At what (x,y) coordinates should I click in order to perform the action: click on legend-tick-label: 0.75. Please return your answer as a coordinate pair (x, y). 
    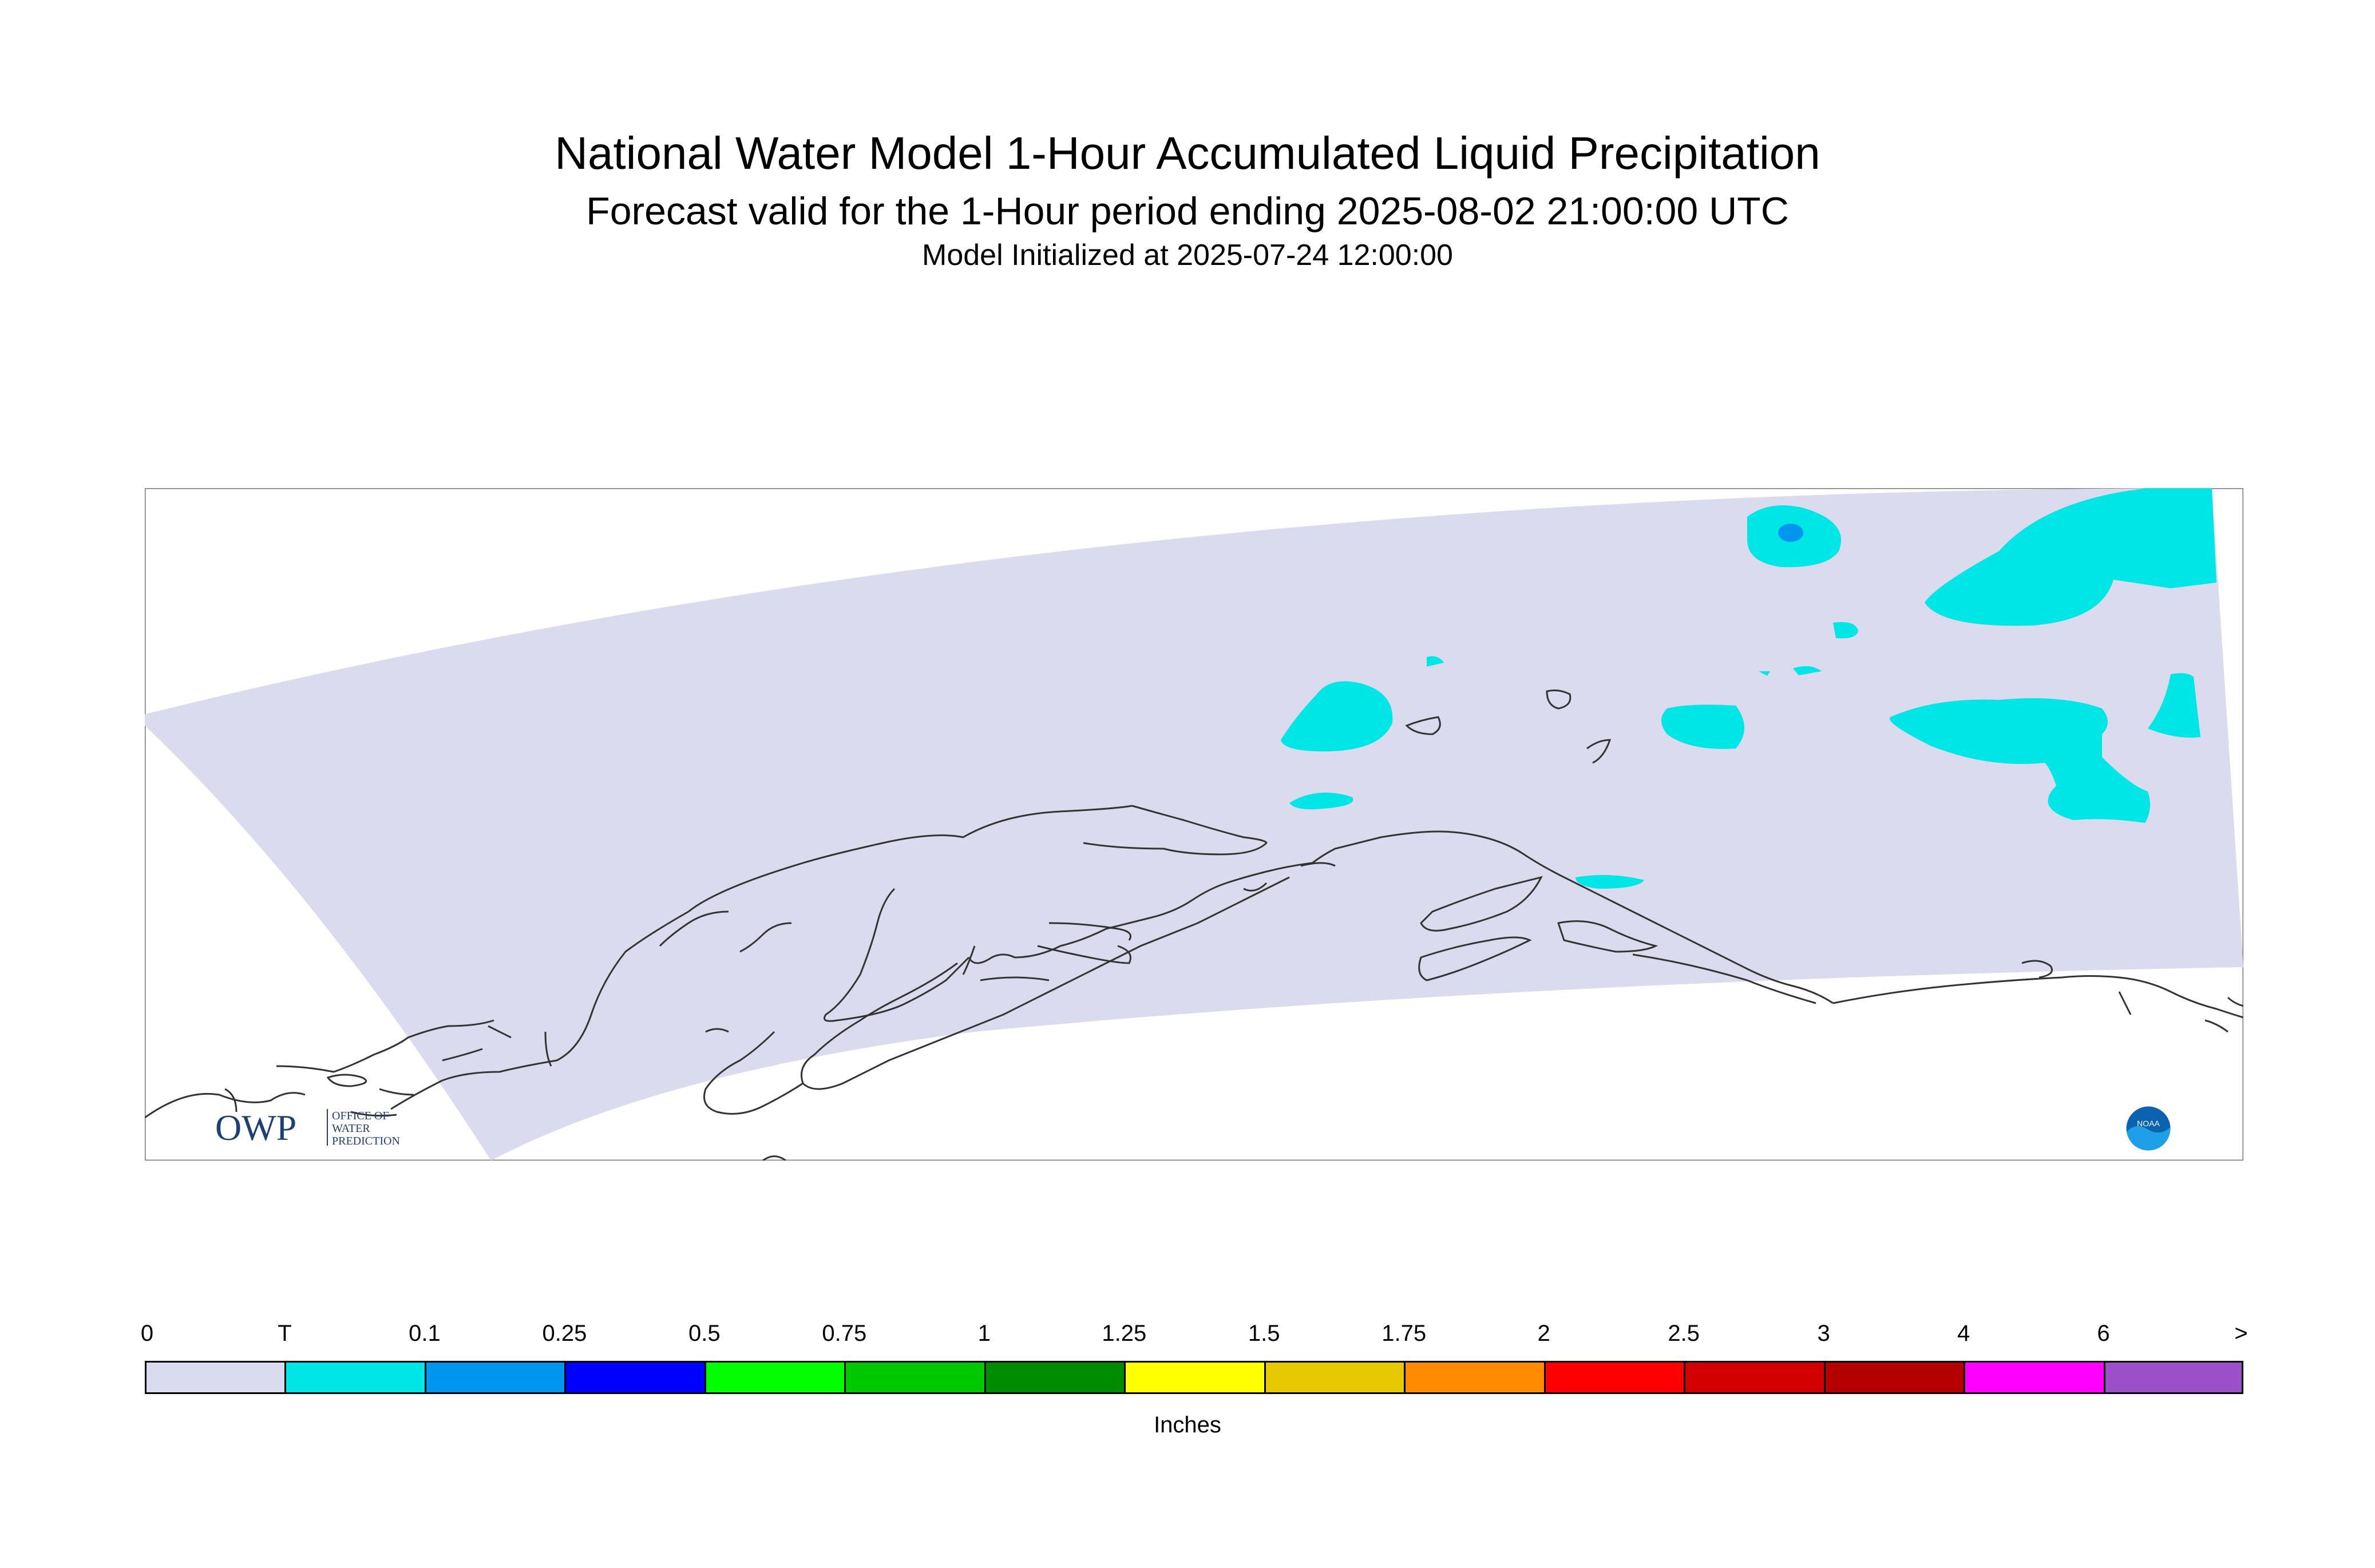
    Looking at the image, I should click on (844, 1333).